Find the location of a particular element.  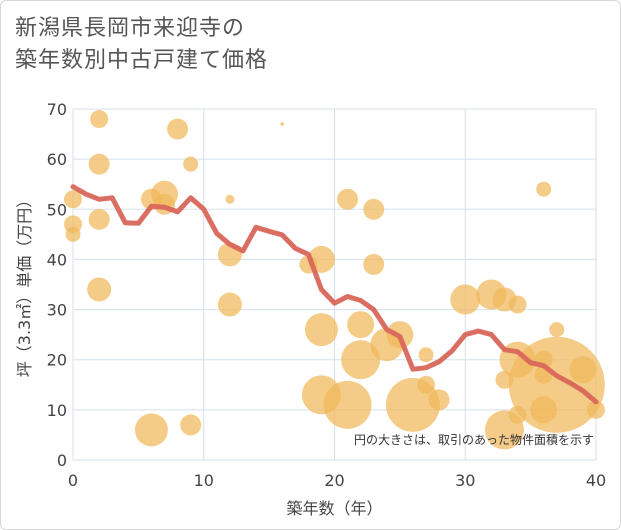

y-axis-label: 坪（3.3㎡）単価（万円） is located at coordinates (24, 284).